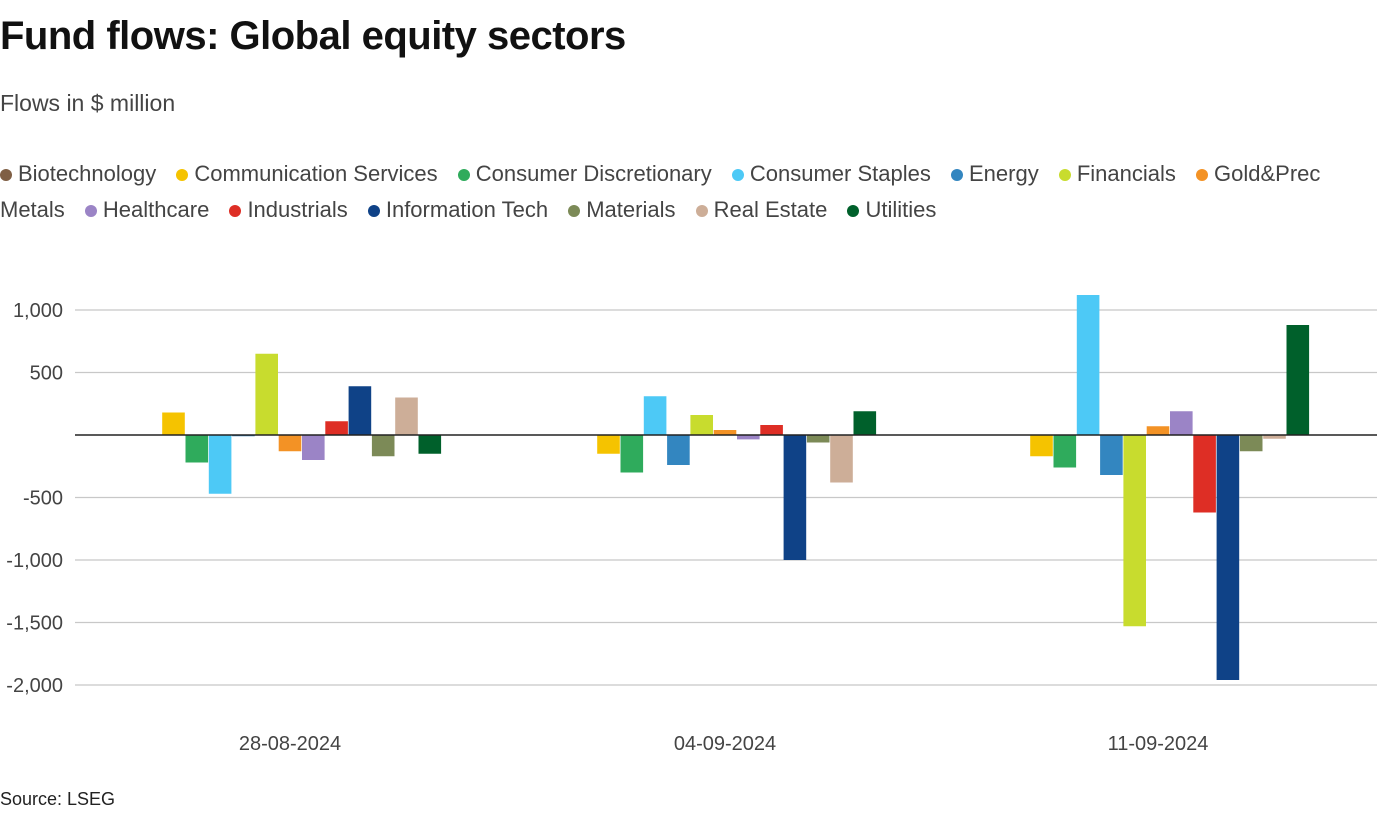  I want to click on legend-item: Biotechnology, so click(78, 173).